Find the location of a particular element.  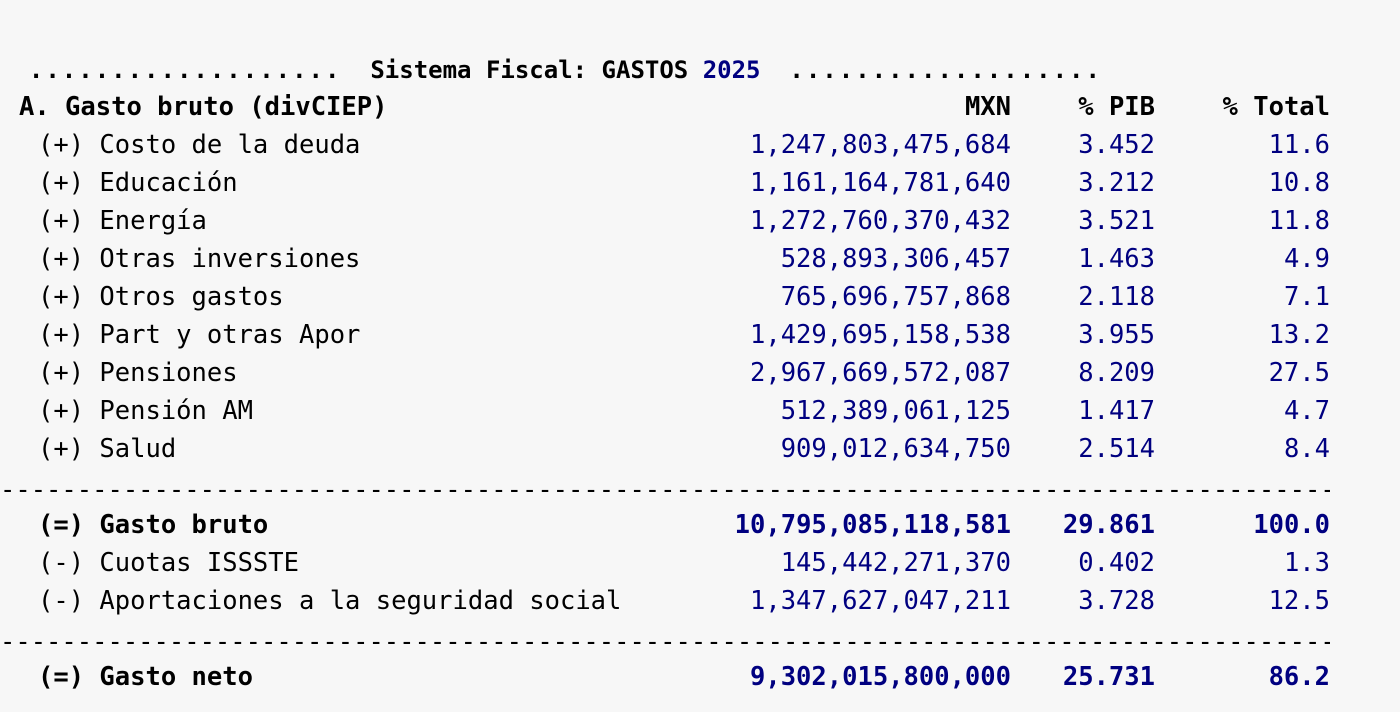

row-total: 11.8 is located at coordinates (1299, 221).